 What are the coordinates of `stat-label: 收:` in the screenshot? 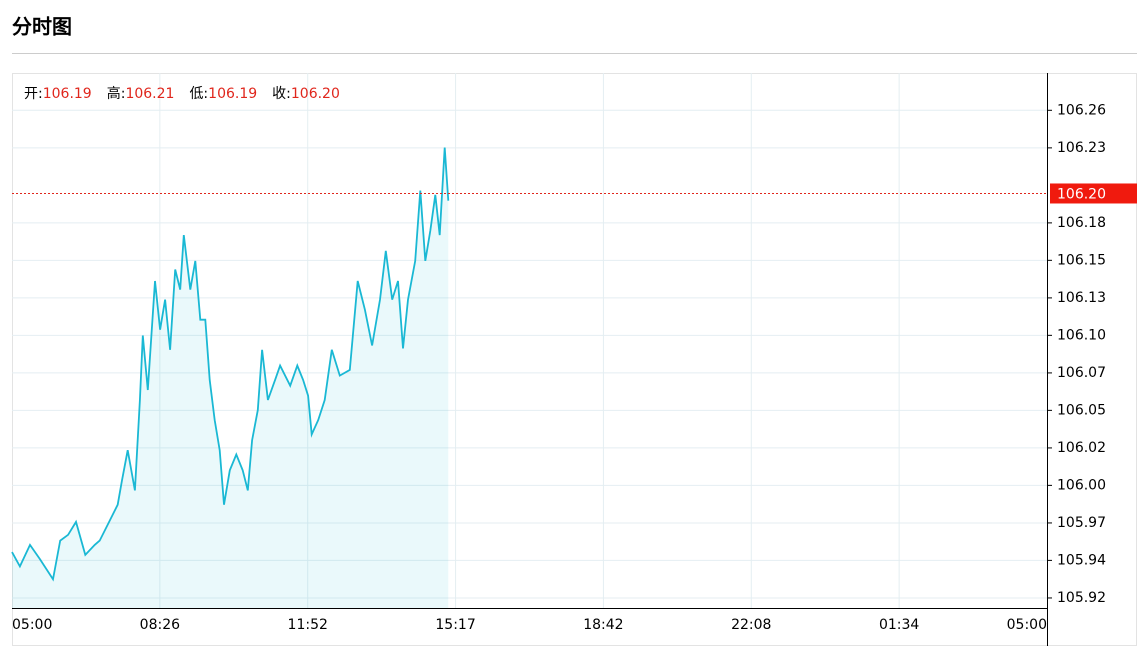 It's located at (281, 94).